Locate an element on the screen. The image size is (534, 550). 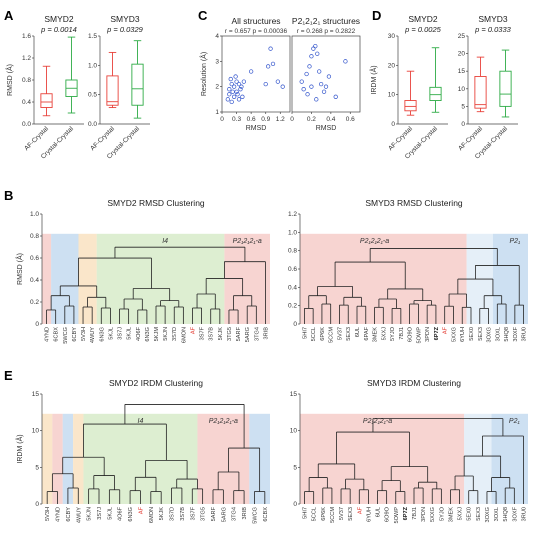
leaf-label: 5V3H is located at coordinates (84, 334).